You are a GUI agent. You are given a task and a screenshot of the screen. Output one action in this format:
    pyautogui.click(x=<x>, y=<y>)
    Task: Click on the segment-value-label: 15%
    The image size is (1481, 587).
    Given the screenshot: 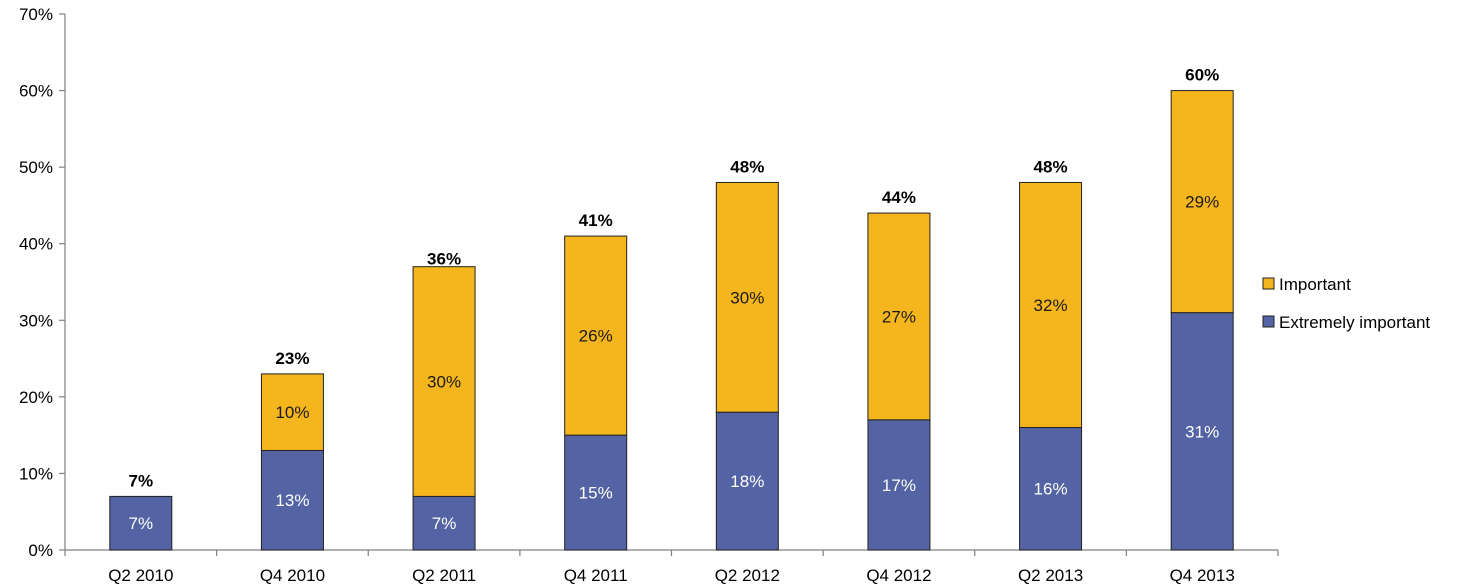 What is the action you would take?
    pyautogui.click(x=596, y=493)
    